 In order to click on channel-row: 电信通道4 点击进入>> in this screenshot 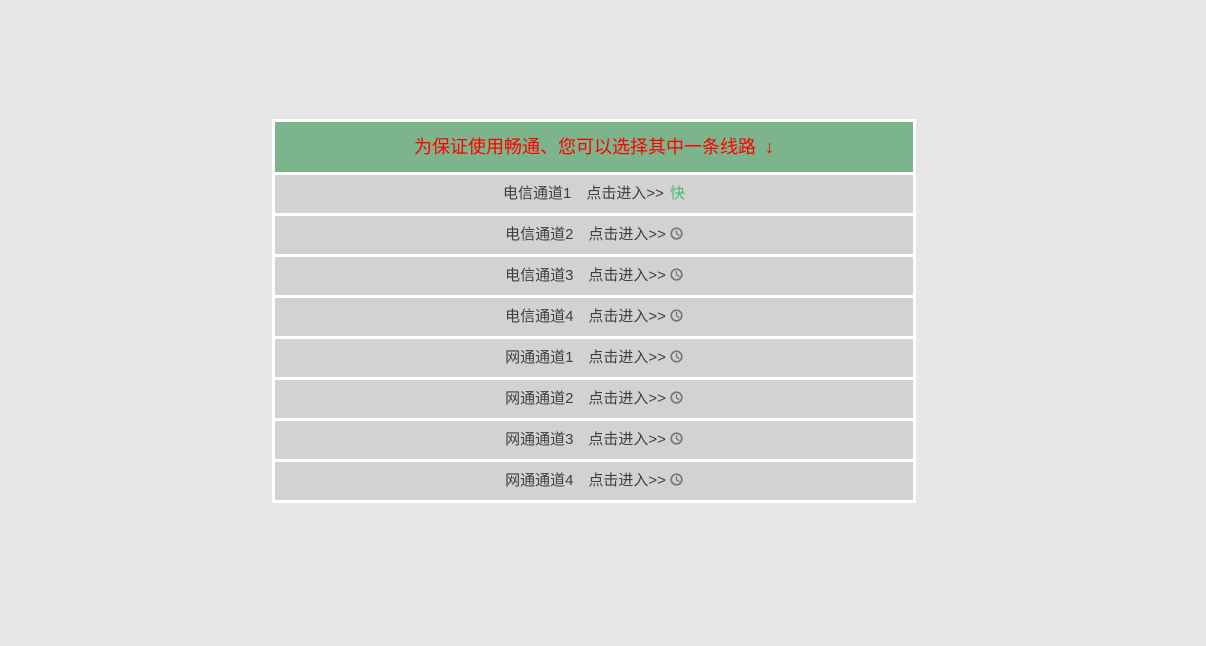, I will do `click(594, 317)`.